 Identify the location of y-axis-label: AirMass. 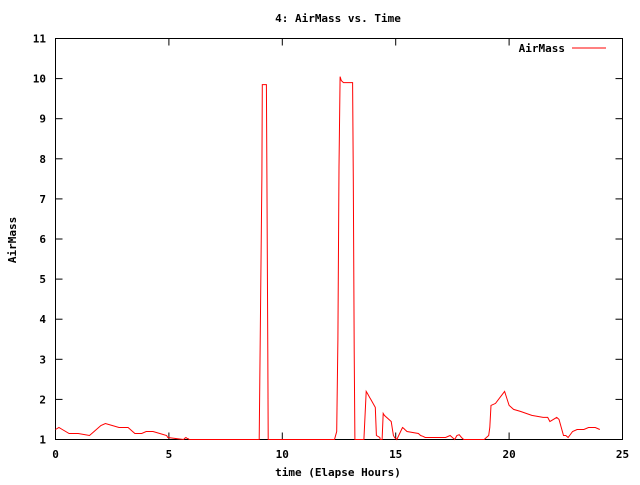
(12, 240).